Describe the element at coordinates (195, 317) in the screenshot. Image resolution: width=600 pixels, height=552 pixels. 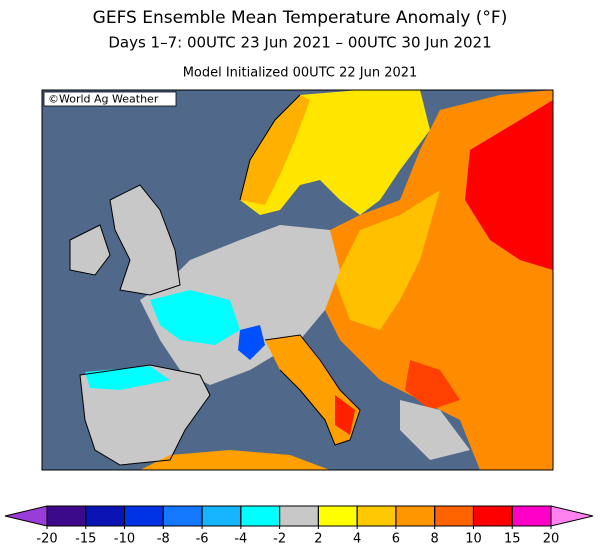
I see `france-cool` at that location.